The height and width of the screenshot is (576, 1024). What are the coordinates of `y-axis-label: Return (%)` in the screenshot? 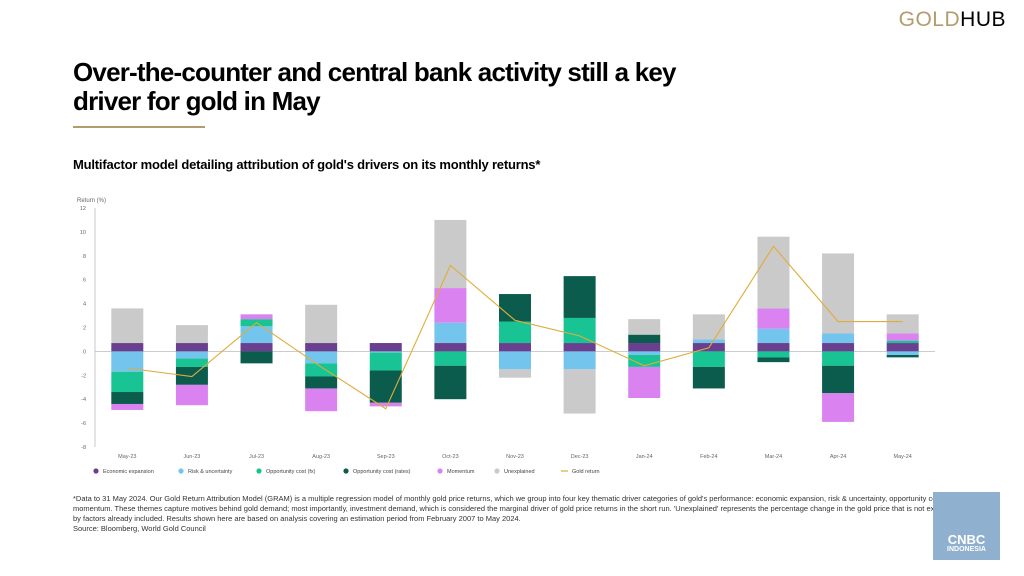 It's located at (91, 201).